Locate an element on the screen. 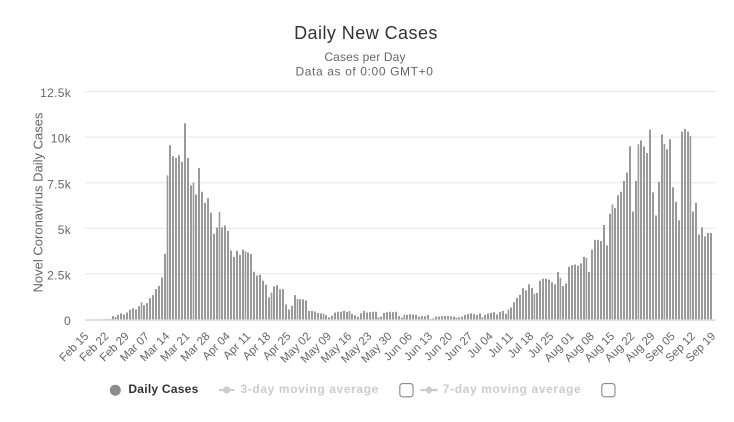 The height and width of the screenshot is (422, 734). svg-text: 10k is located at coordinates (61, 139).